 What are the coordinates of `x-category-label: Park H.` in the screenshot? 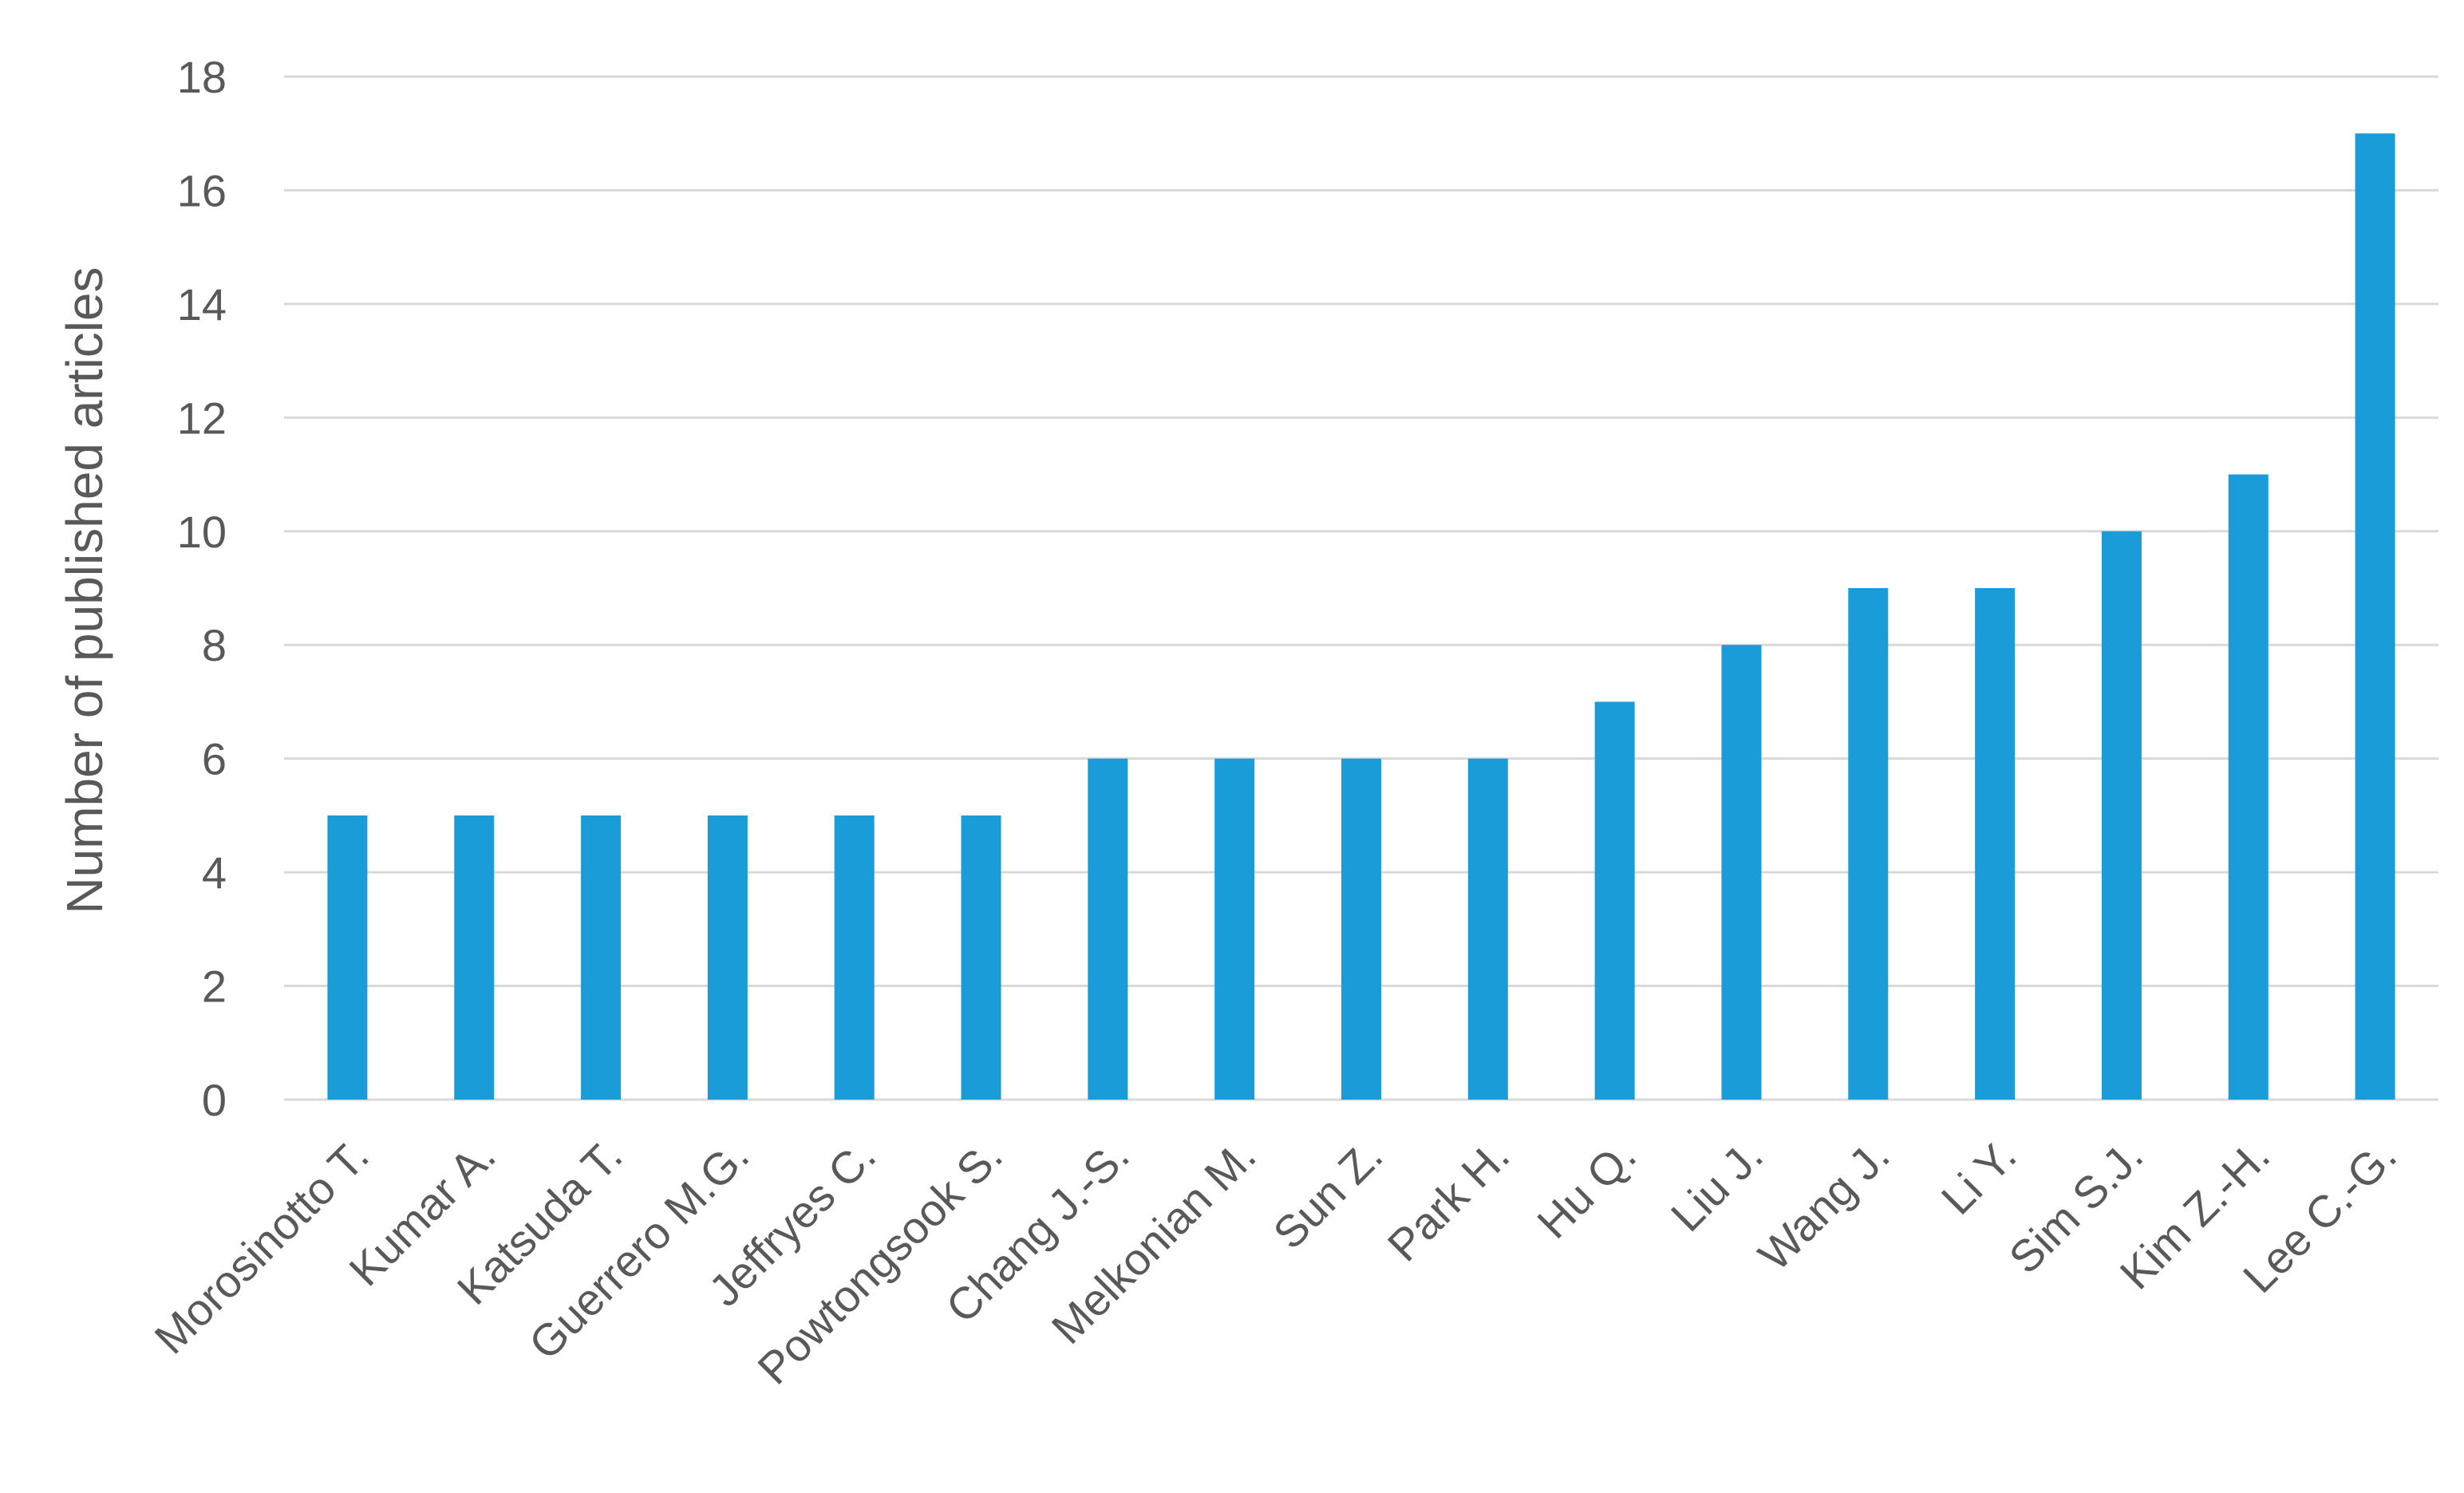 It's located at (1448, 1200).